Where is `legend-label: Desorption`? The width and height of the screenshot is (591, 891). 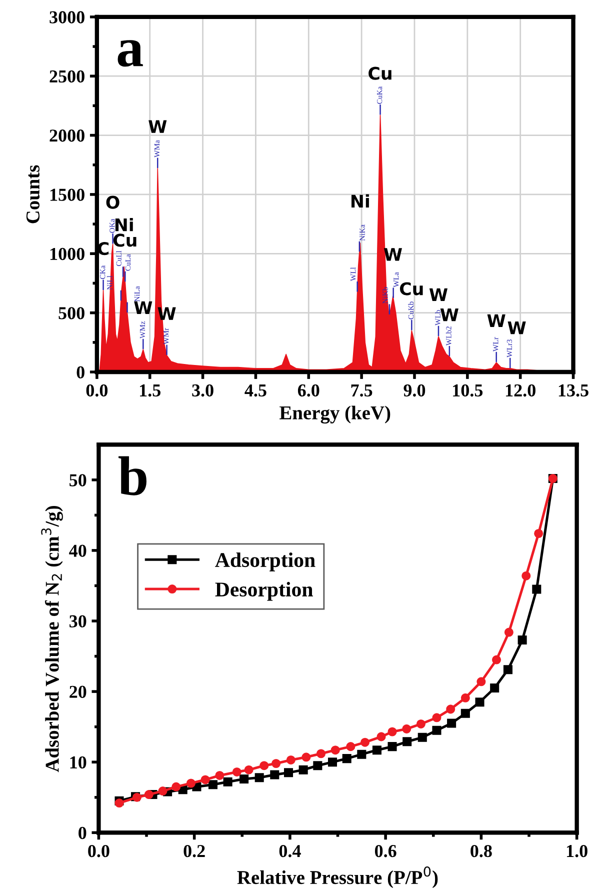 legend-label: Desorption is located at coordinates (264, 591).